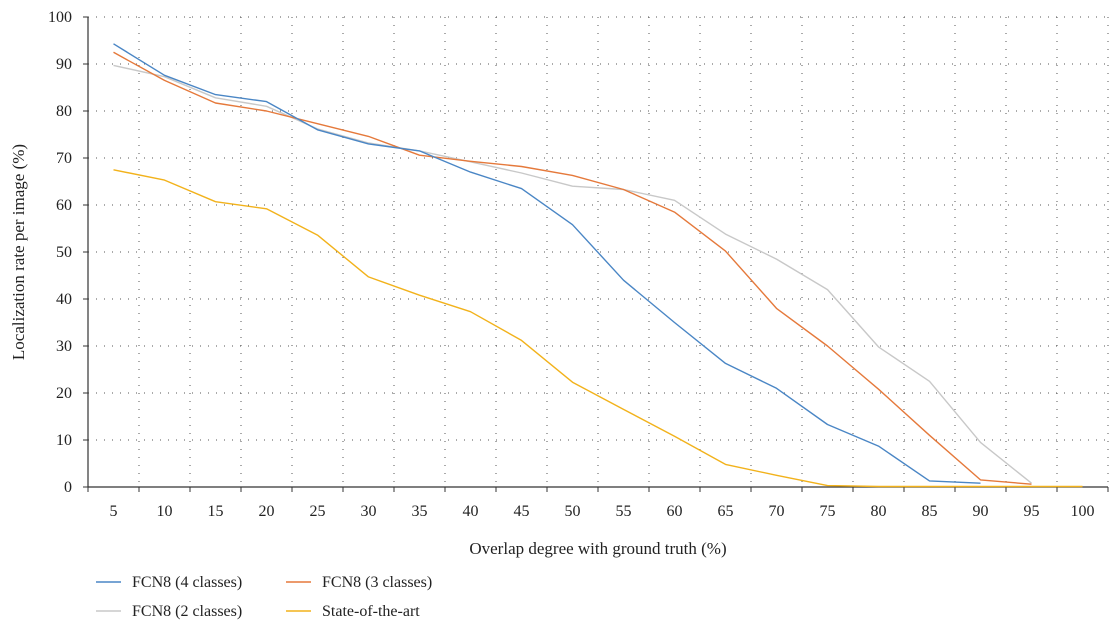 This screenshot has width=1111, height=631. I want to click on y-tick-label: 40, so click(64, 299).